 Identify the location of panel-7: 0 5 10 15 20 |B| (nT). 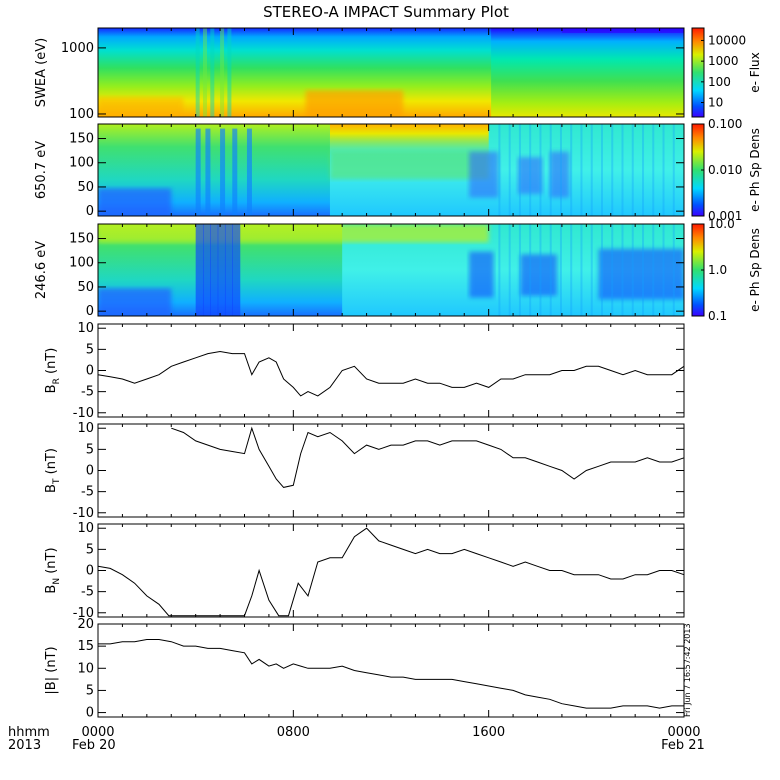
(364, 669).